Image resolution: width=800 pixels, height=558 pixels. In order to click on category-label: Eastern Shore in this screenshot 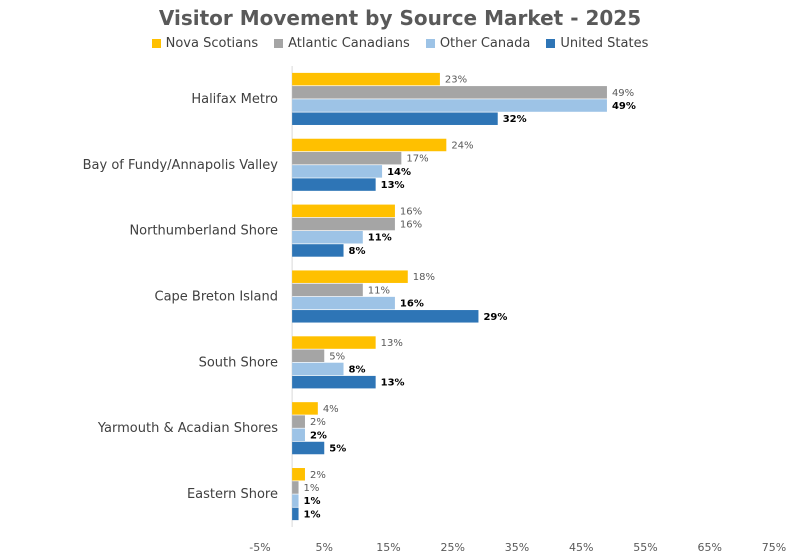, I will do `click(232, 494)`.